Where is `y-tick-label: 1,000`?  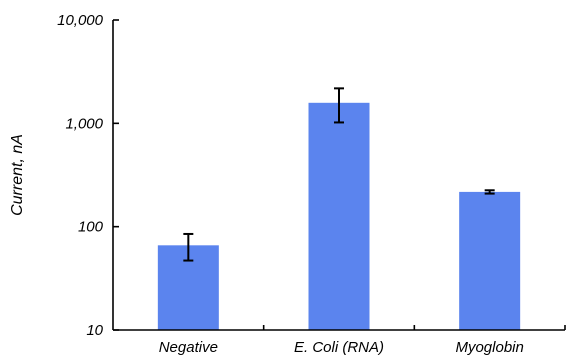
y-tick-label: 1,000 is located at coordinates (84, 123).